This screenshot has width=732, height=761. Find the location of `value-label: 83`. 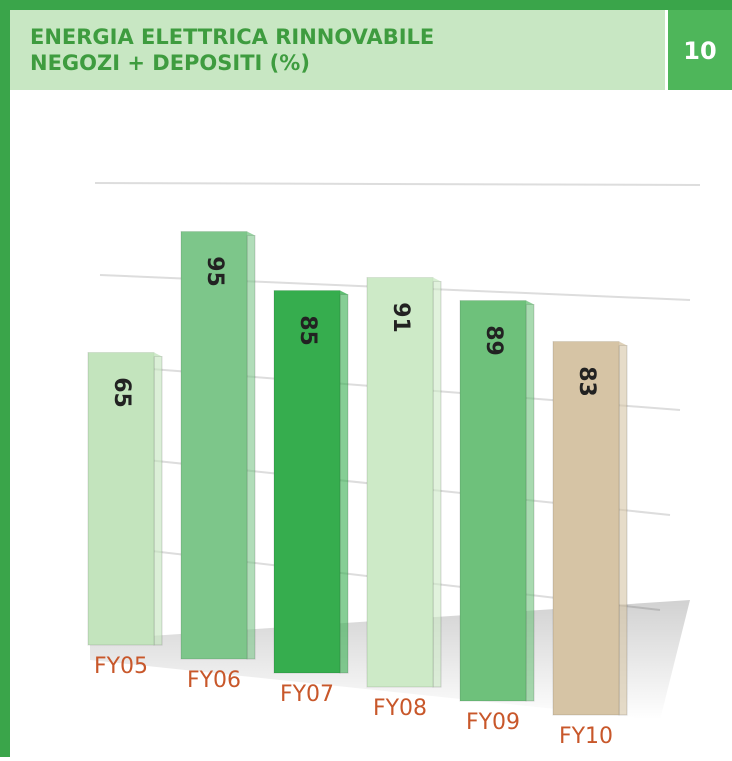

value-label: 83 is located at coordinates (586, 381).